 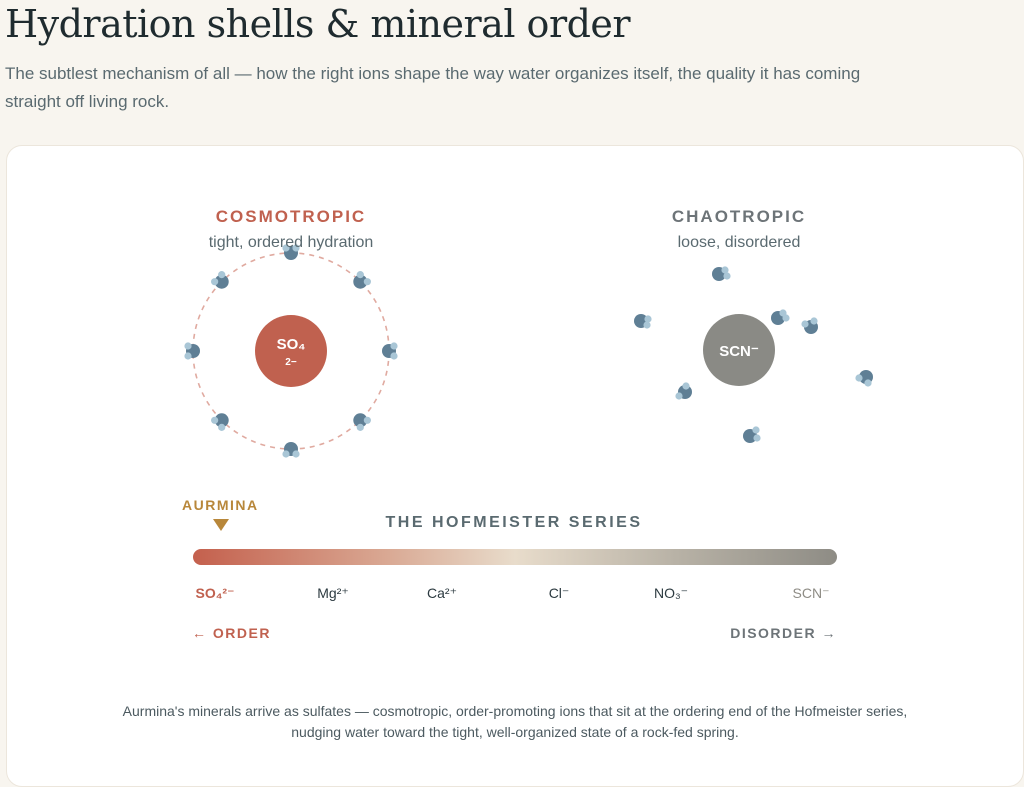 What do you see at coordinates (291, 362) in the screenshot?
I see `sulfate-ion-charge: 2−` at bounding box center [291, 362].